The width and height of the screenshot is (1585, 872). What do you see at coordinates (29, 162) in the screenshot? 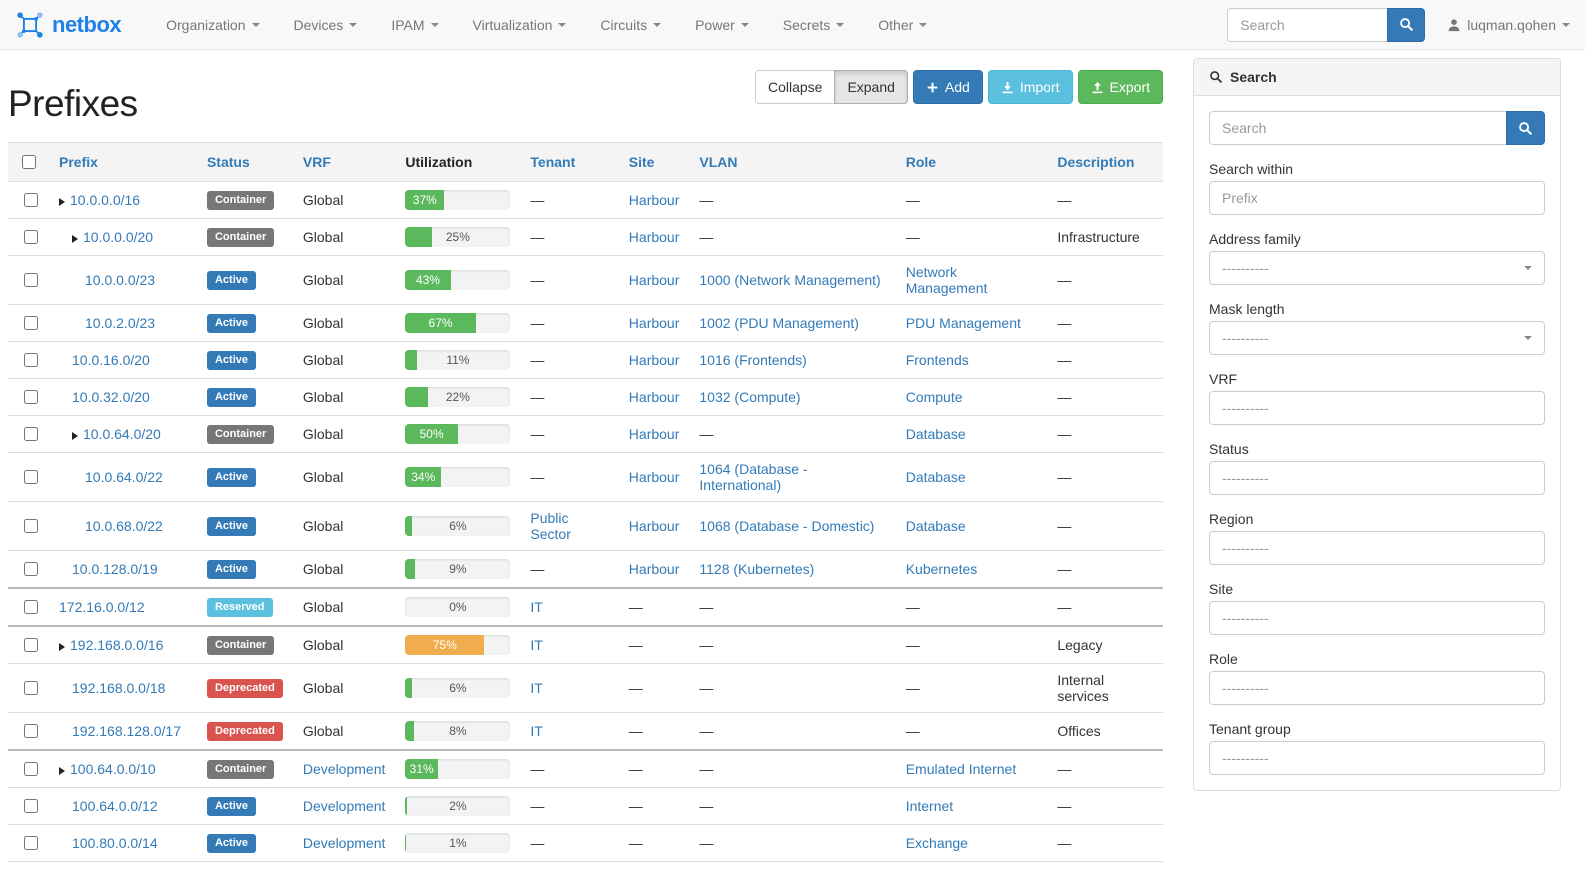
I see `select-all-checkbox` at bounding box center [29, 162].